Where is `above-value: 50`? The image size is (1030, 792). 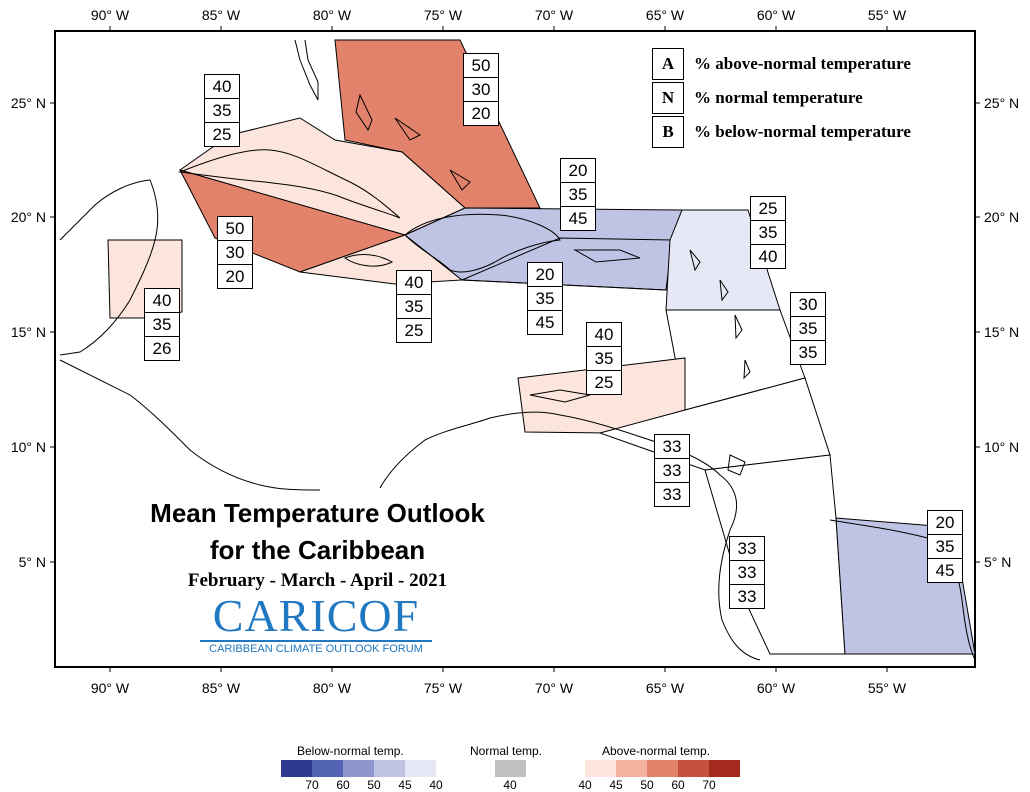
above-value: 50 is located at coordinates (235, 229).